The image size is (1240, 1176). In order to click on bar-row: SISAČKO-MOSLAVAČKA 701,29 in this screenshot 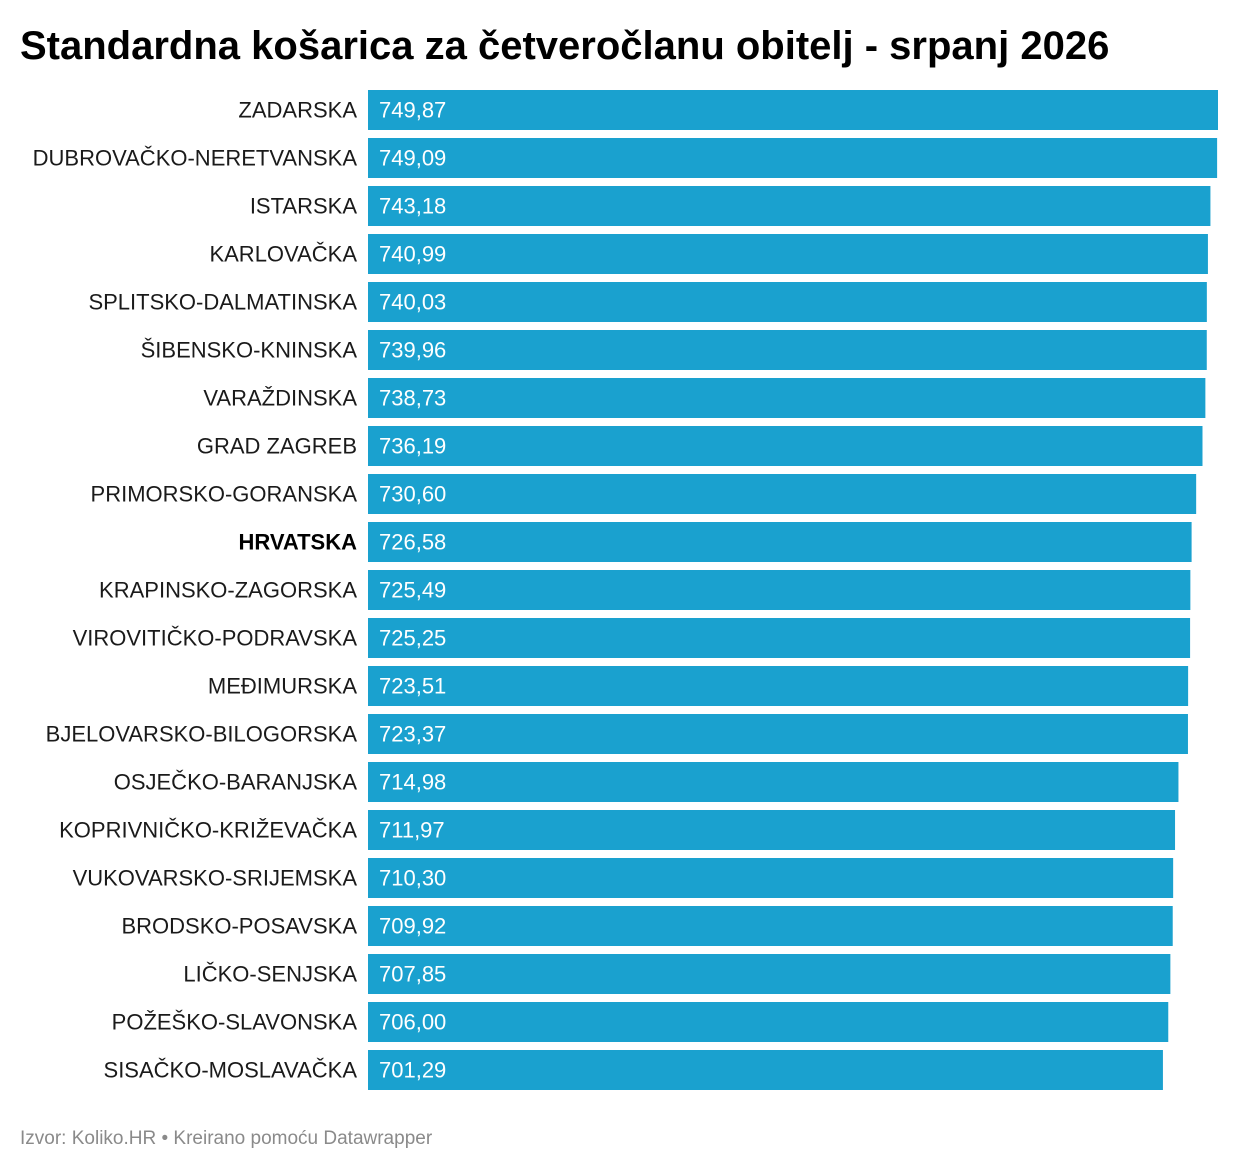, I will do `click(633, 1070)`.